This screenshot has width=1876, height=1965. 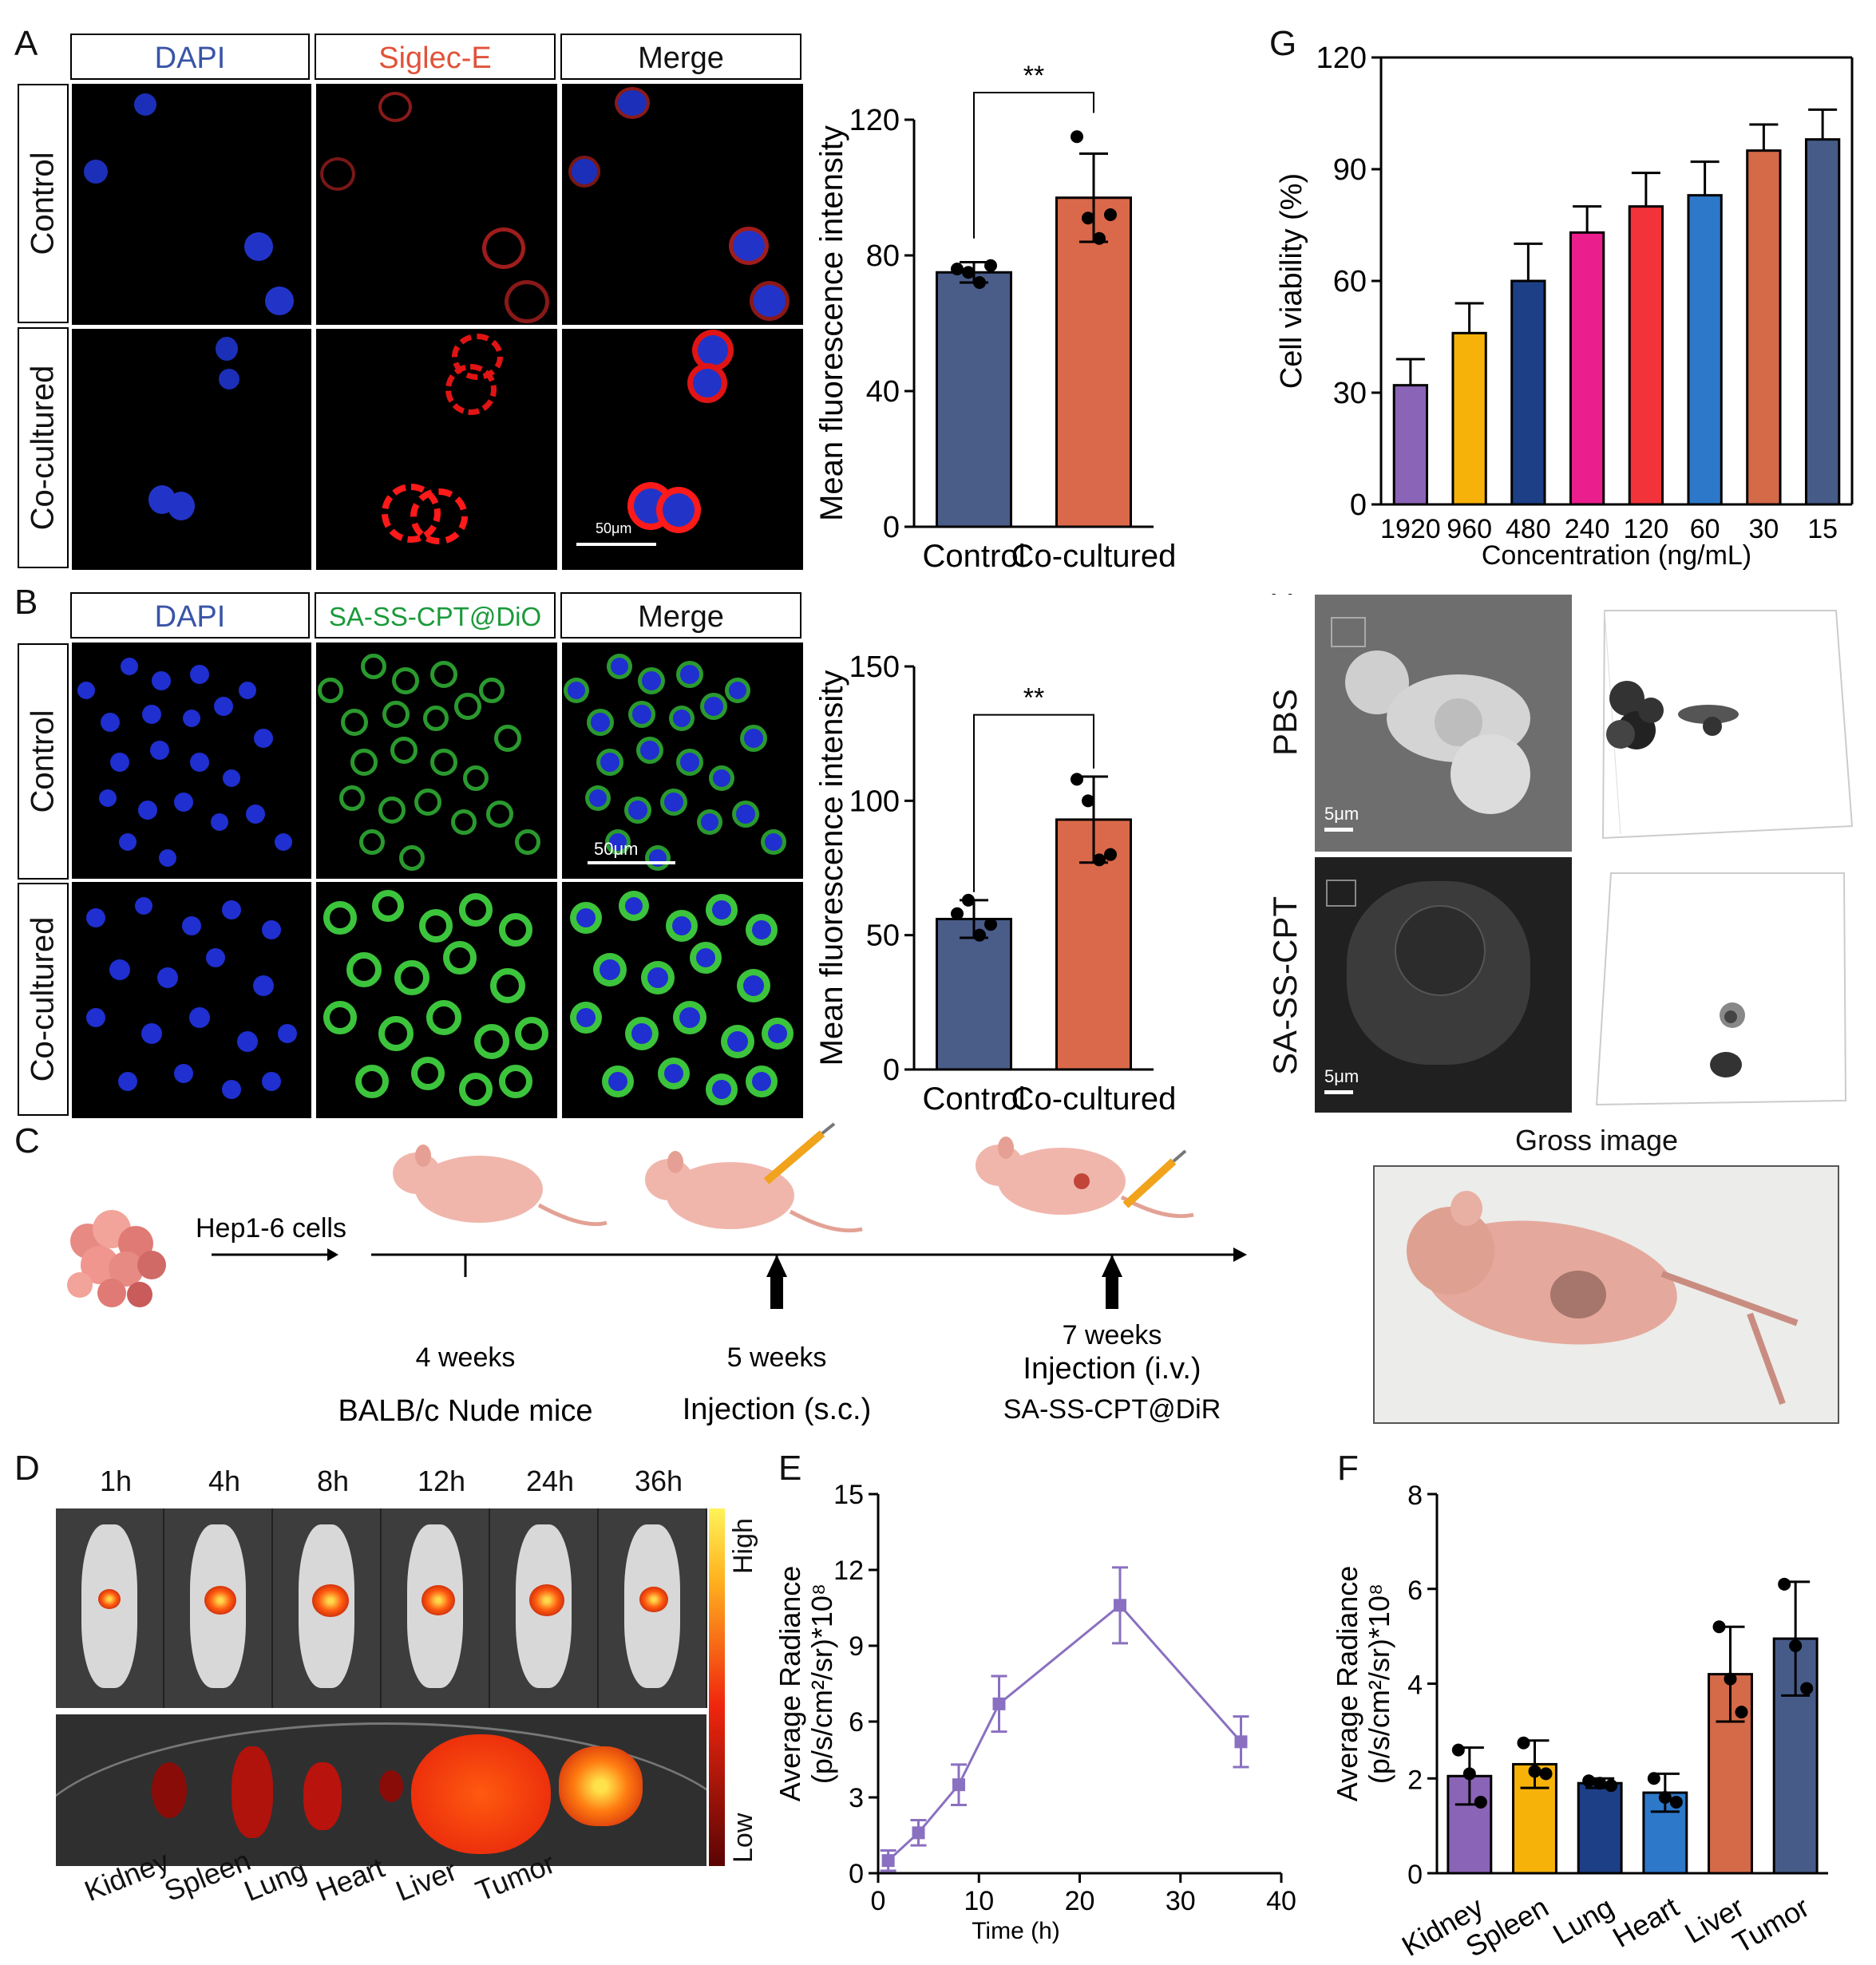 What do you see at coordinates (437, 761) in the screenshot?
I see `micro-b-dio-control` at bounding box center [437, 761].